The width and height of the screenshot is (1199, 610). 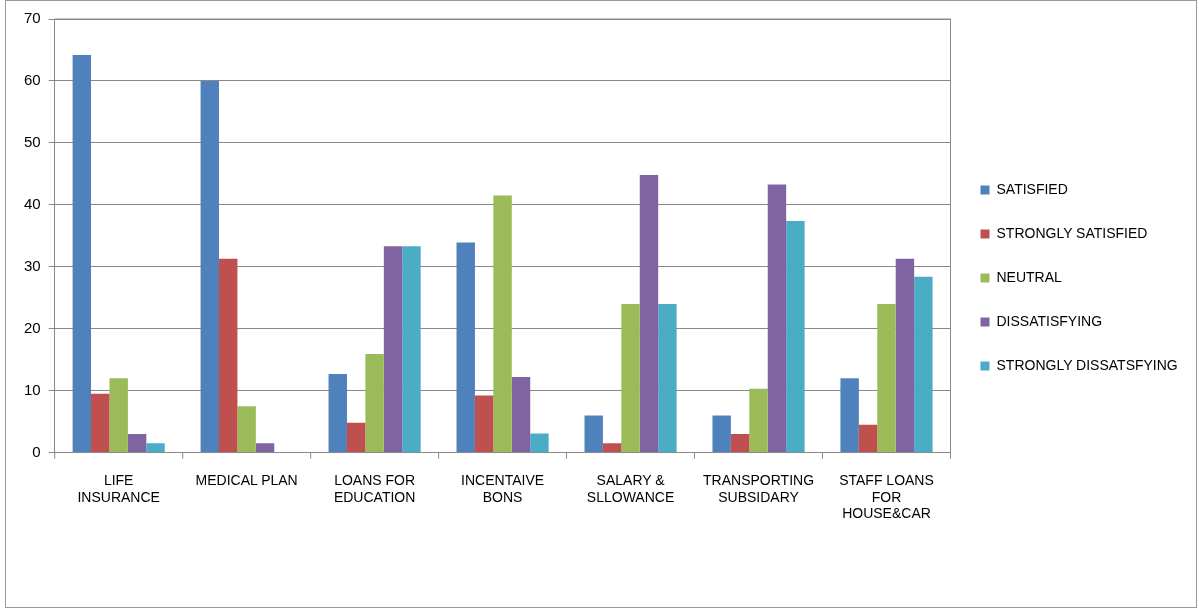 I want to click on y-tick-label: 30, so click(x=32, y=265).